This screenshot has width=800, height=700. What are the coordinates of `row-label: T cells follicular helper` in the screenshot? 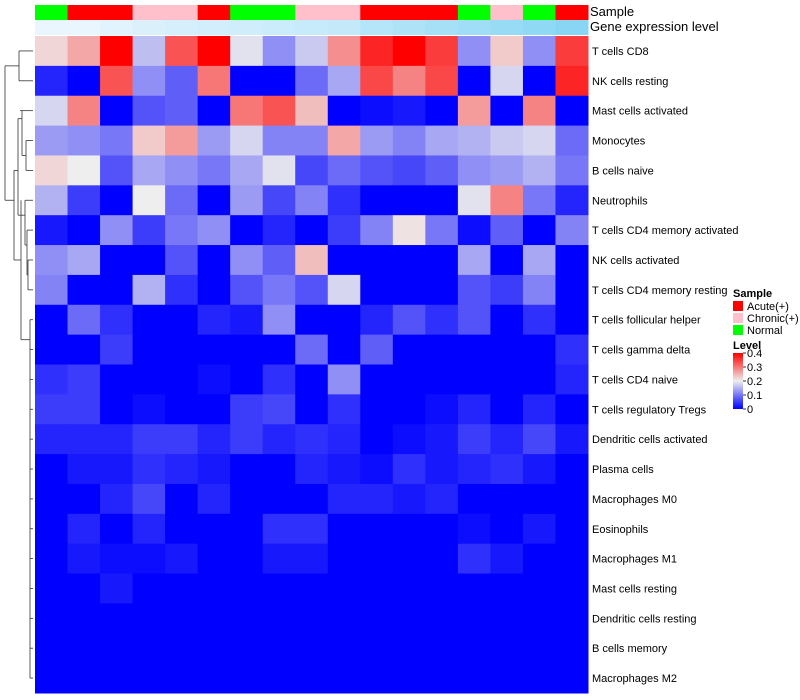 It's located at (646, 321).